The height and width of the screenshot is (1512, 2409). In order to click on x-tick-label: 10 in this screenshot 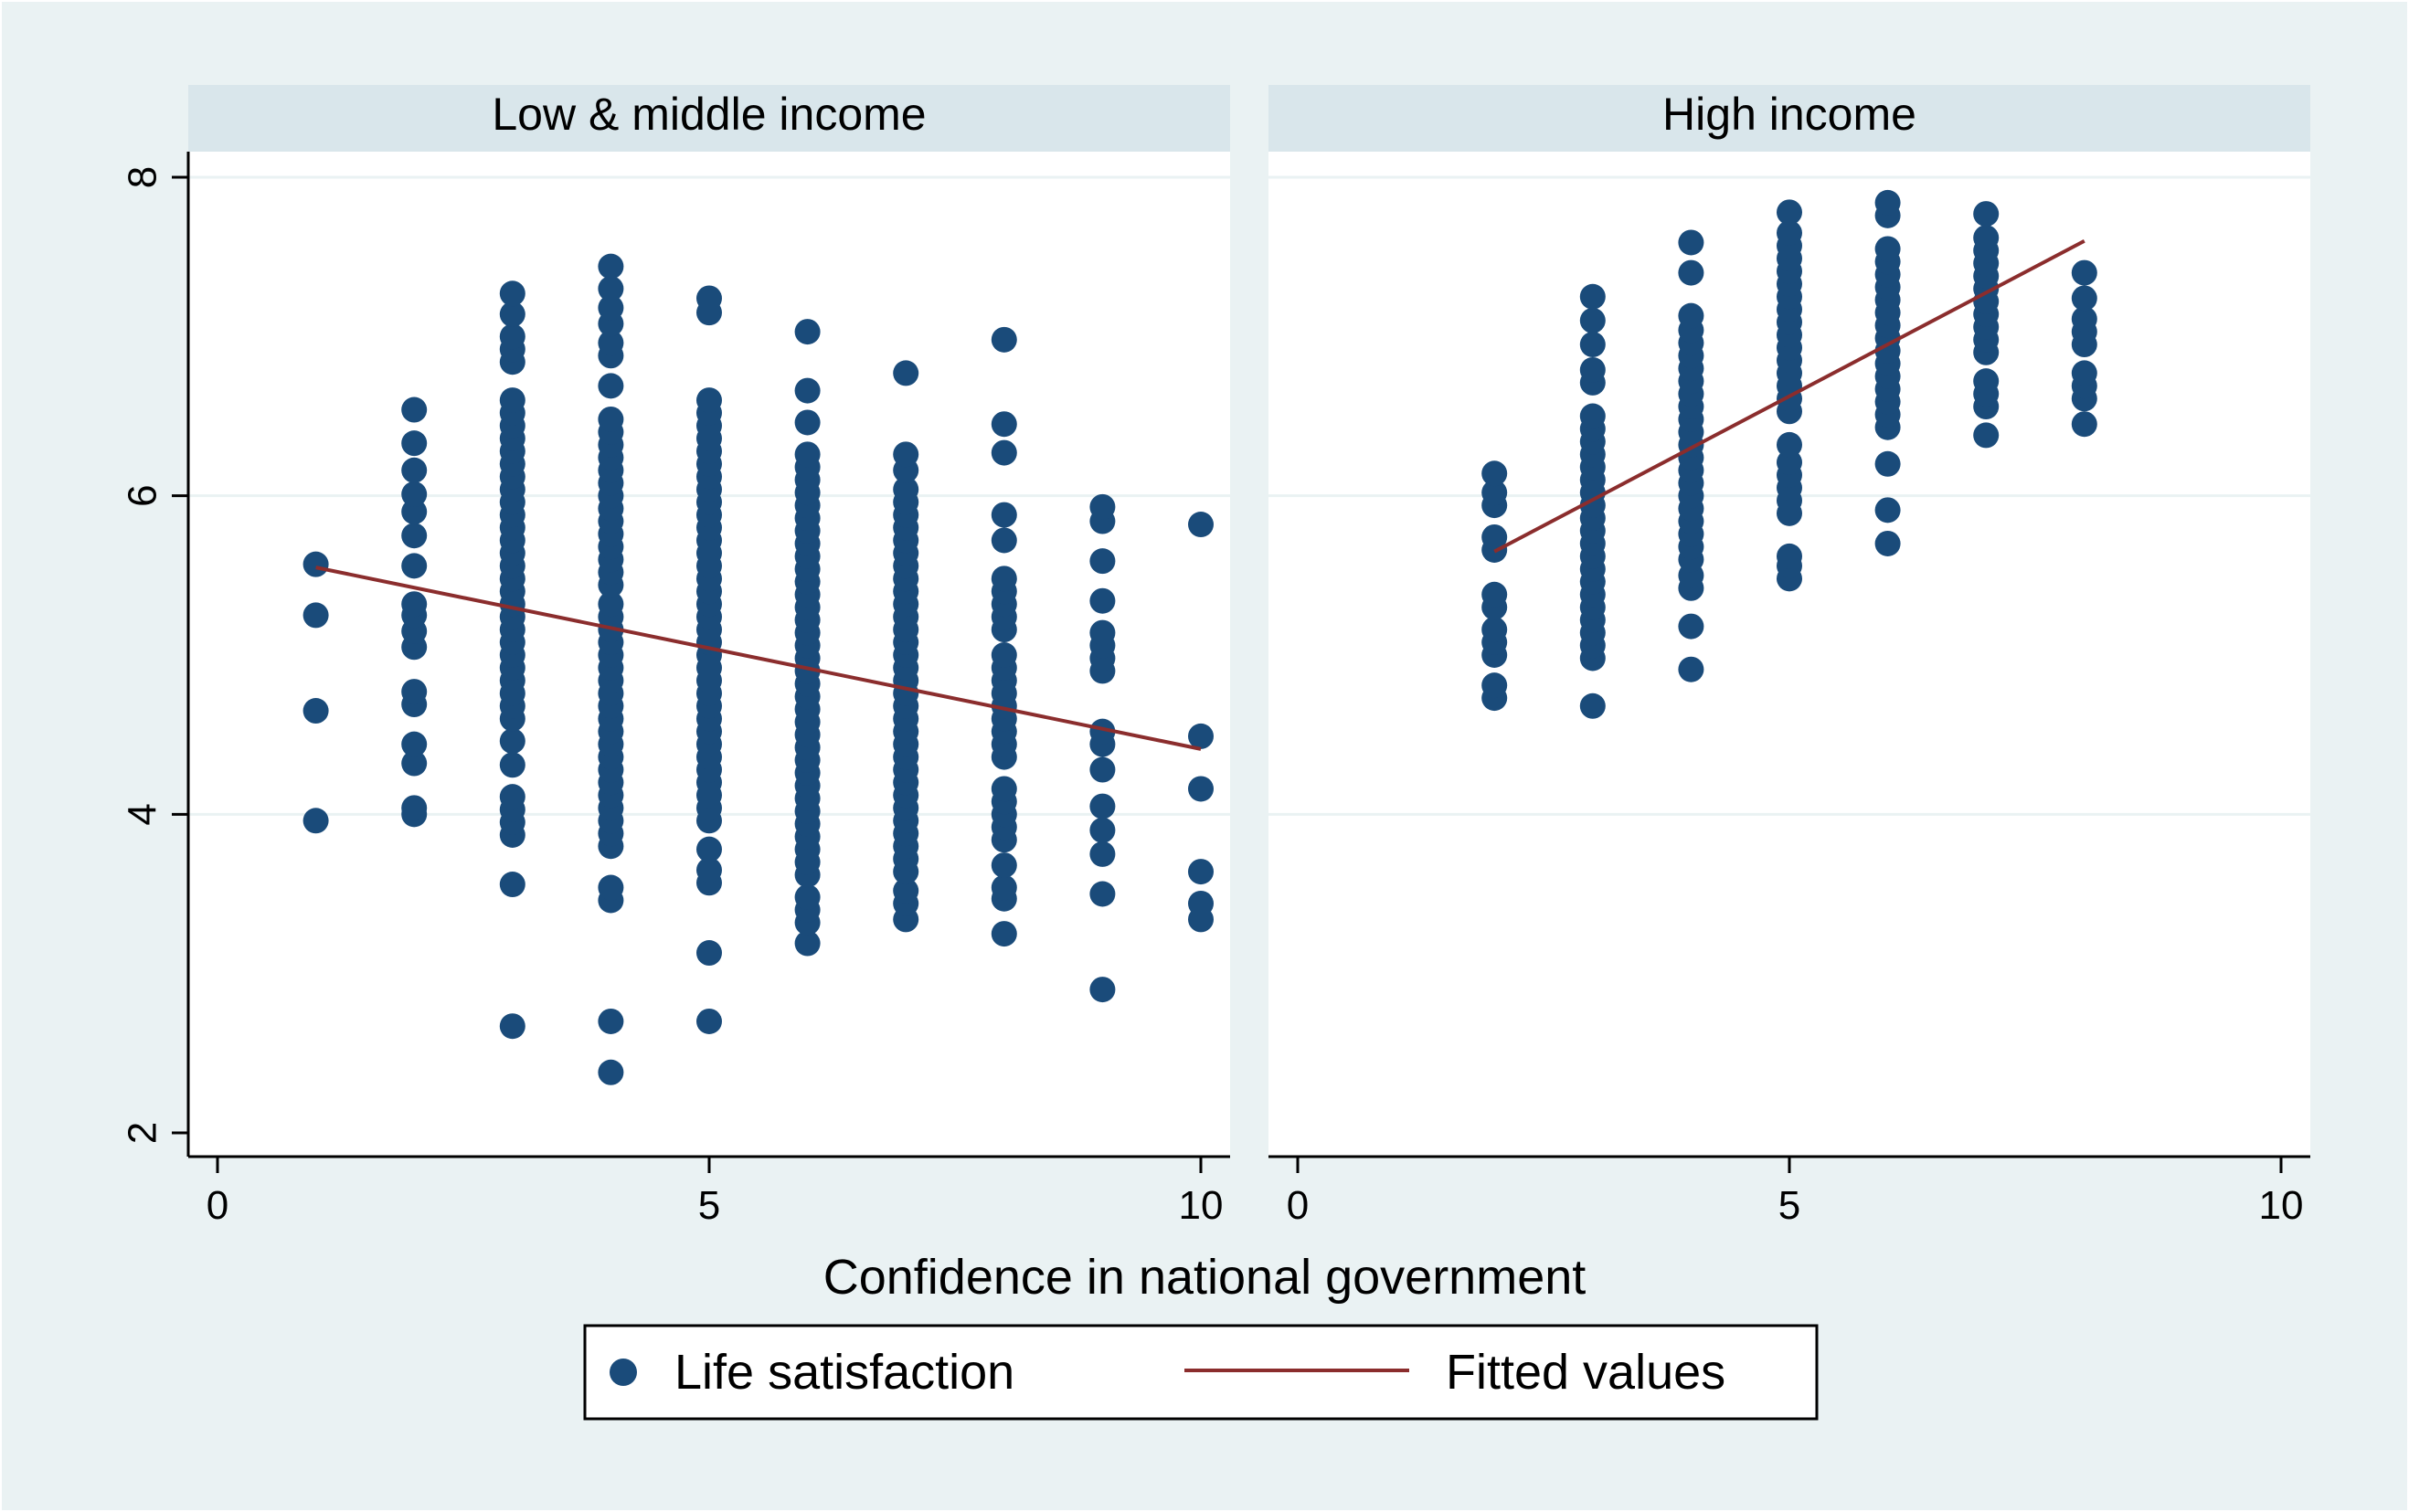, I will do `click(1202, 1205)`.